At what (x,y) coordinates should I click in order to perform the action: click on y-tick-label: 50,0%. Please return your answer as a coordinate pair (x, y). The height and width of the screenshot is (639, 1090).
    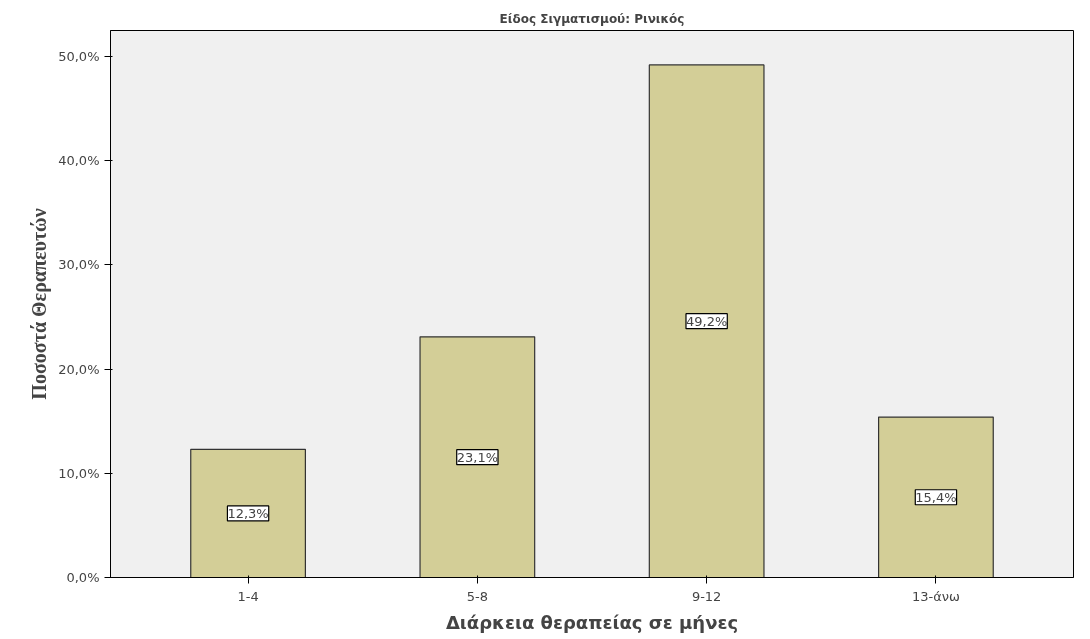
    Looking at the image, I should click on (79, 57).